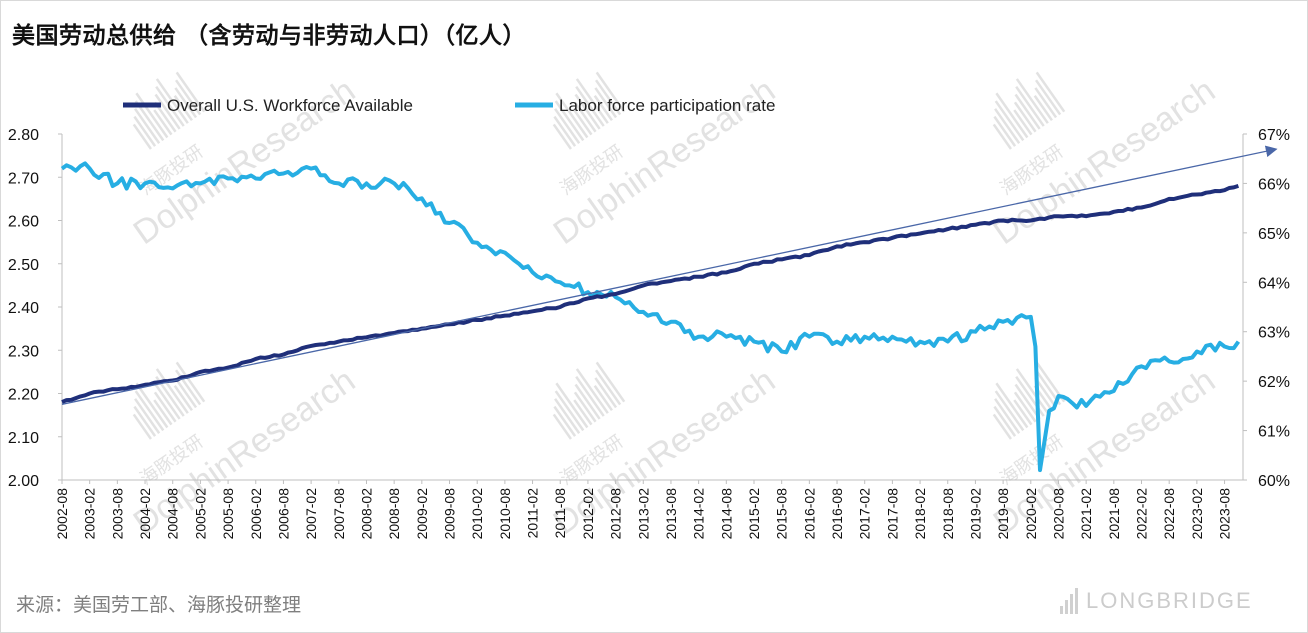 This screenshot has width=1308, height=633. I want to click on x-tick-label: 2007-08, so click(339, 514).